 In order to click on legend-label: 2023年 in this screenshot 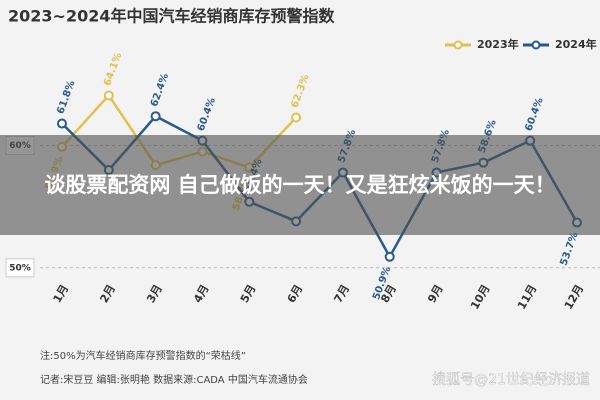, I will do `click(498, 44)`.